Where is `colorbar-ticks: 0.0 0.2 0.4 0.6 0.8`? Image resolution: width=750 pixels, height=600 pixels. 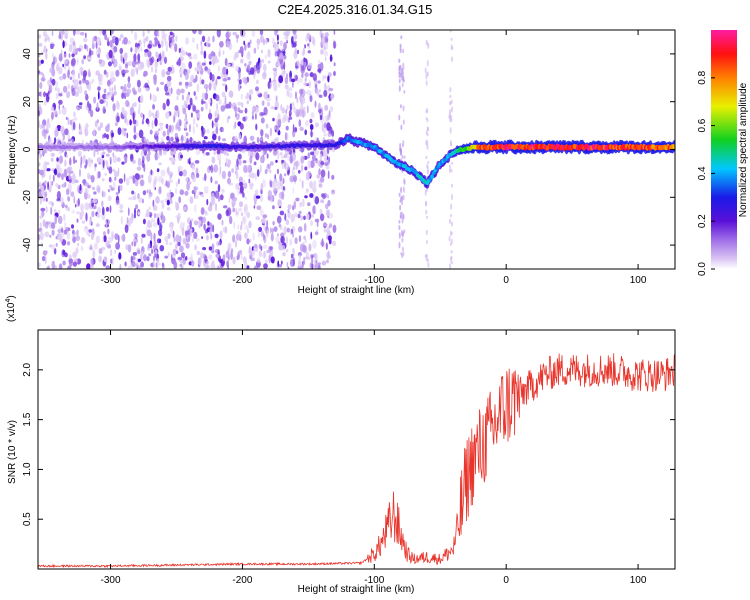
colorbar-ticks: 0.0 0.2 0.4 0.6 0.8 is located at coordinates (706, 173).